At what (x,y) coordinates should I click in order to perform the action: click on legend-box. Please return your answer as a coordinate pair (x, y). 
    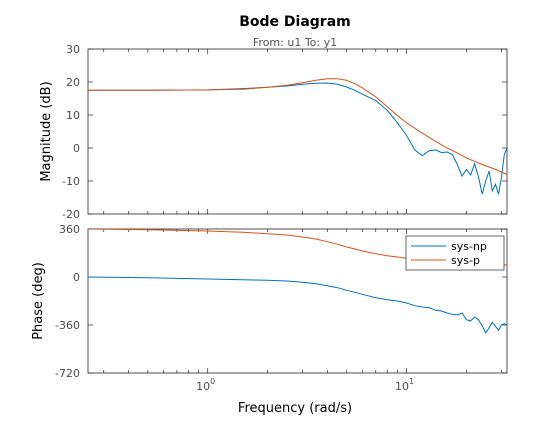
    Looking at the image, I should click on (455, 253).